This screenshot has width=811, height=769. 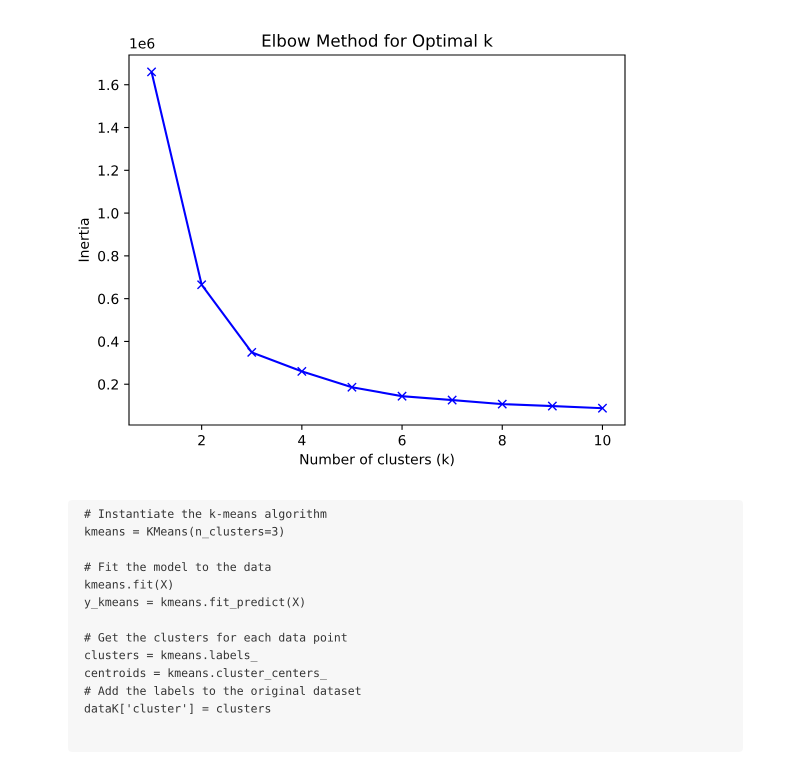 I want to click on text: 1e6, so click(x=142, y=43).